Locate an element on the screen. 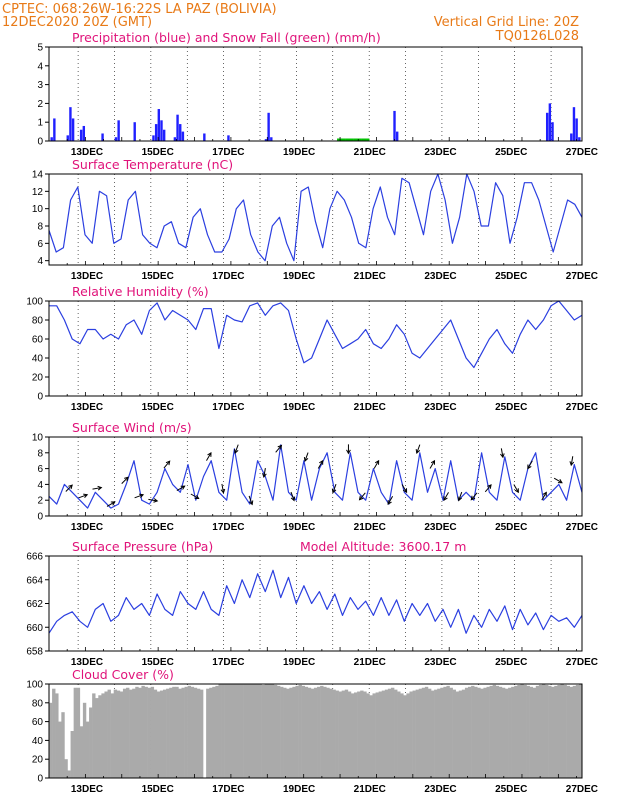 Image resolution: width=618 pixels, height=800 pixels. header-code: TQ0126L028 is located at coordinates (537, 36).